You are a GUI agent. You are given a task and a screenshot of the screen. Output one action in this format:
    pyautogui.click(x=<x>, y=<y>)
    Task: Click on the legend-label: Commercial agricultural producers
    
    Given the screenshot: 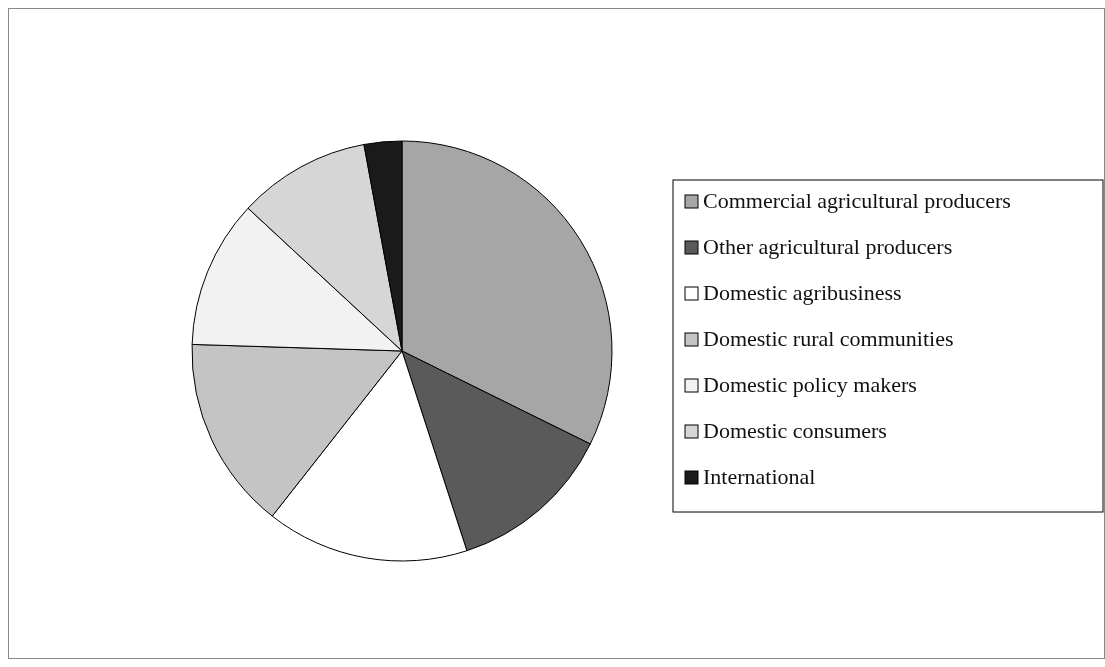 What is the action you would take?
    pyautogui.click(x=857, y=200)
    